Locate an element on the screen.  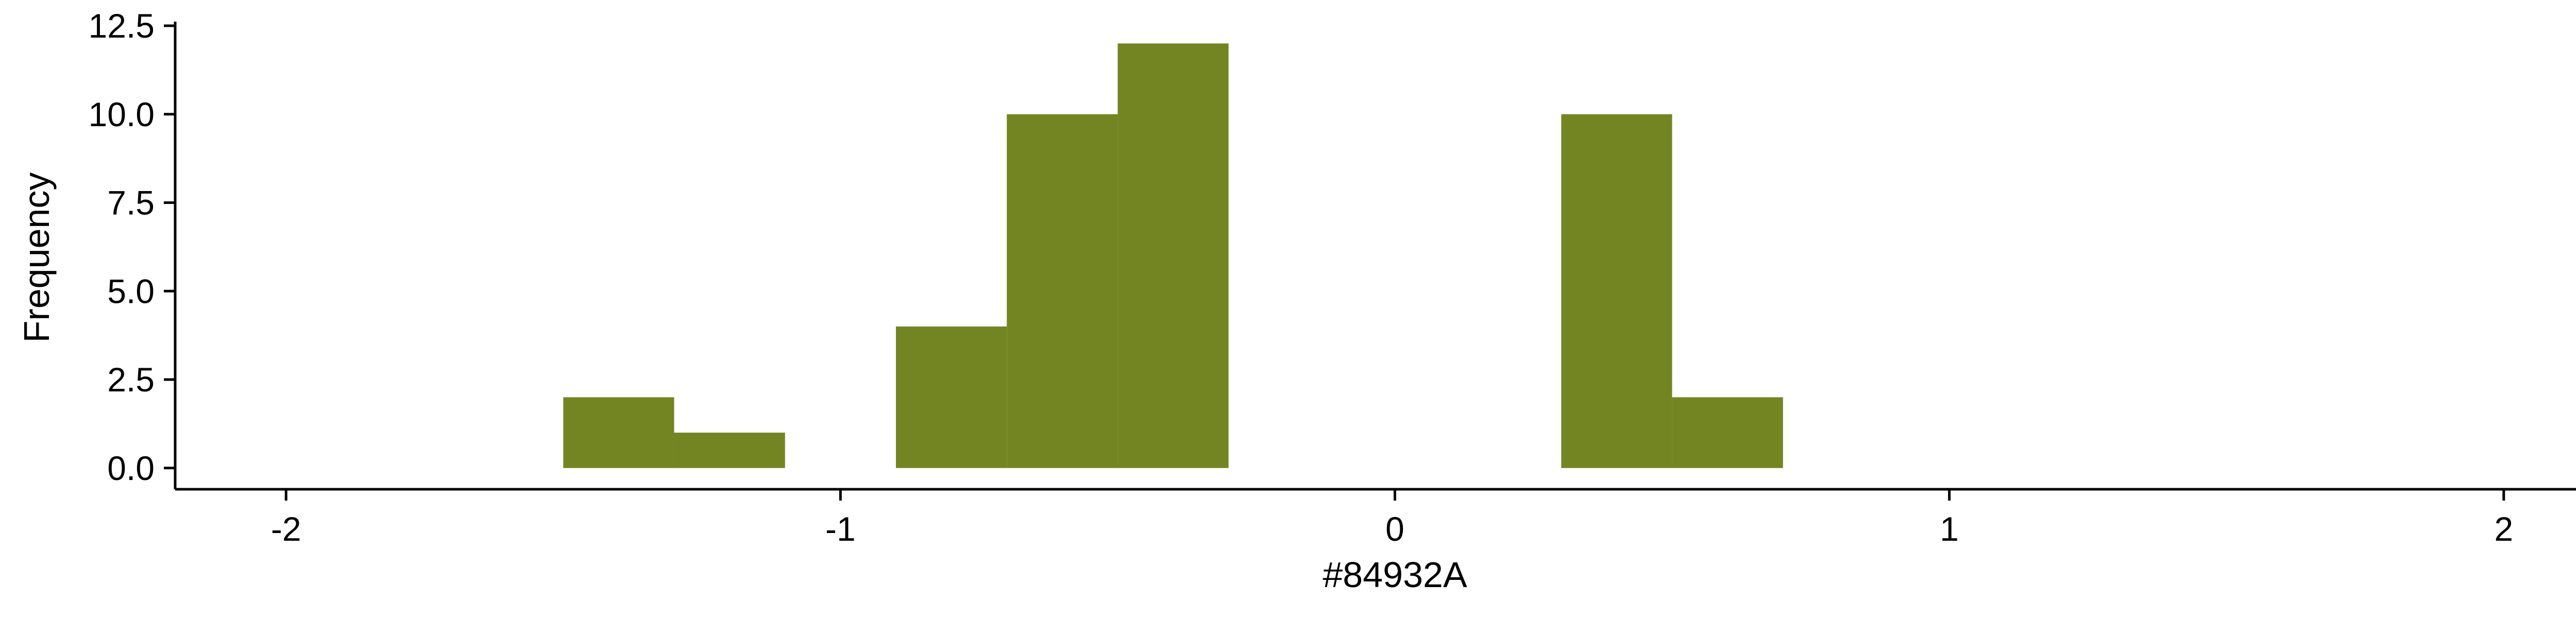
y-axis: 0.0 2.5 5.0 7.5 10.0 12.5 is located at coordinates (133, 248).